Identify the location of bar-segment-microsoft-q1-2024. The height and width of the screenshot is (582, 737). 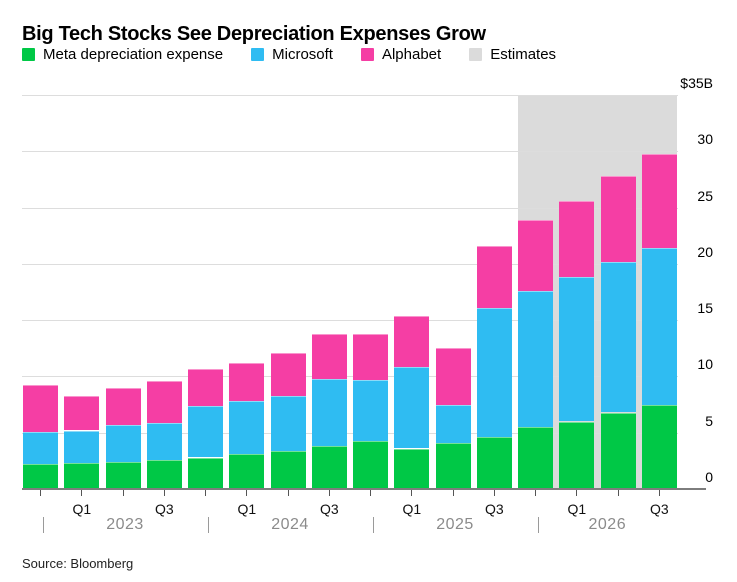
(247, 428).